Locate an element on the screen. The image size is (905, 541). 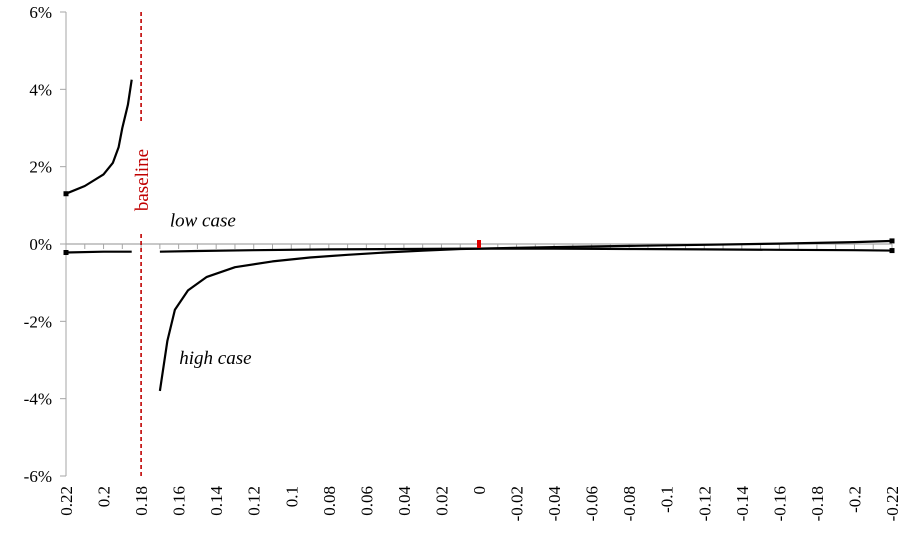
x-tick-label: 0.1 is located at coordinates (291, 496).